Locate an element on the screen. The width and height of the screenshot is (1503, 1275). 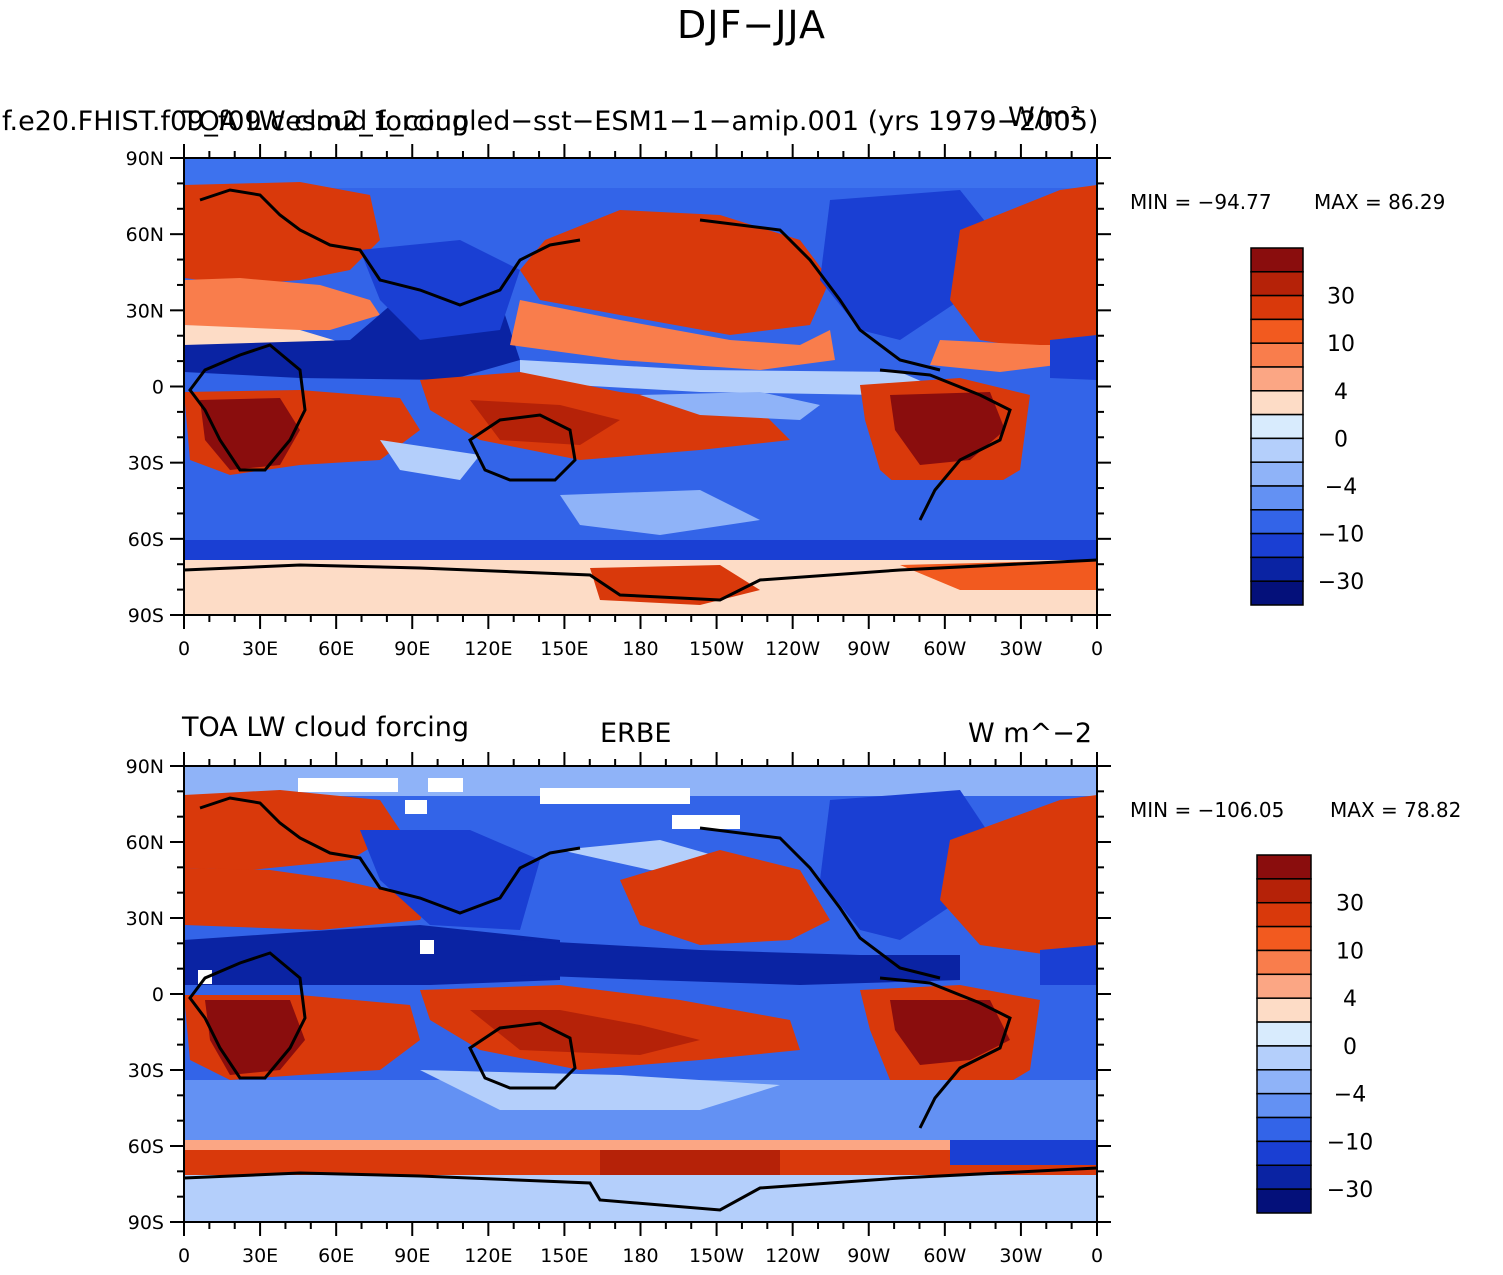
p1-trop-light is located at coordinates (725, 377).